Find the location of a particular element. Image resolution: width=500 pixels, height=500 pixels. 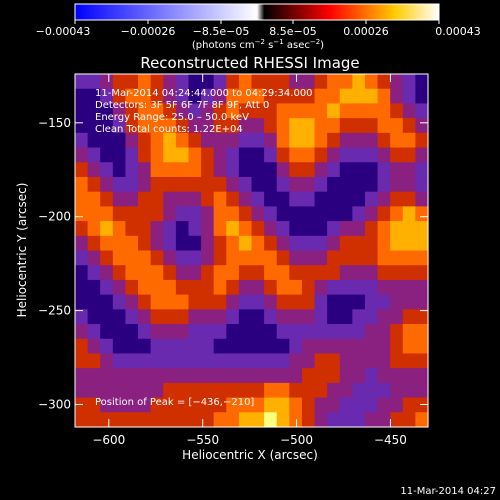

colorbar-tick-label: −0.00043 is located at coordinates (63, 31).